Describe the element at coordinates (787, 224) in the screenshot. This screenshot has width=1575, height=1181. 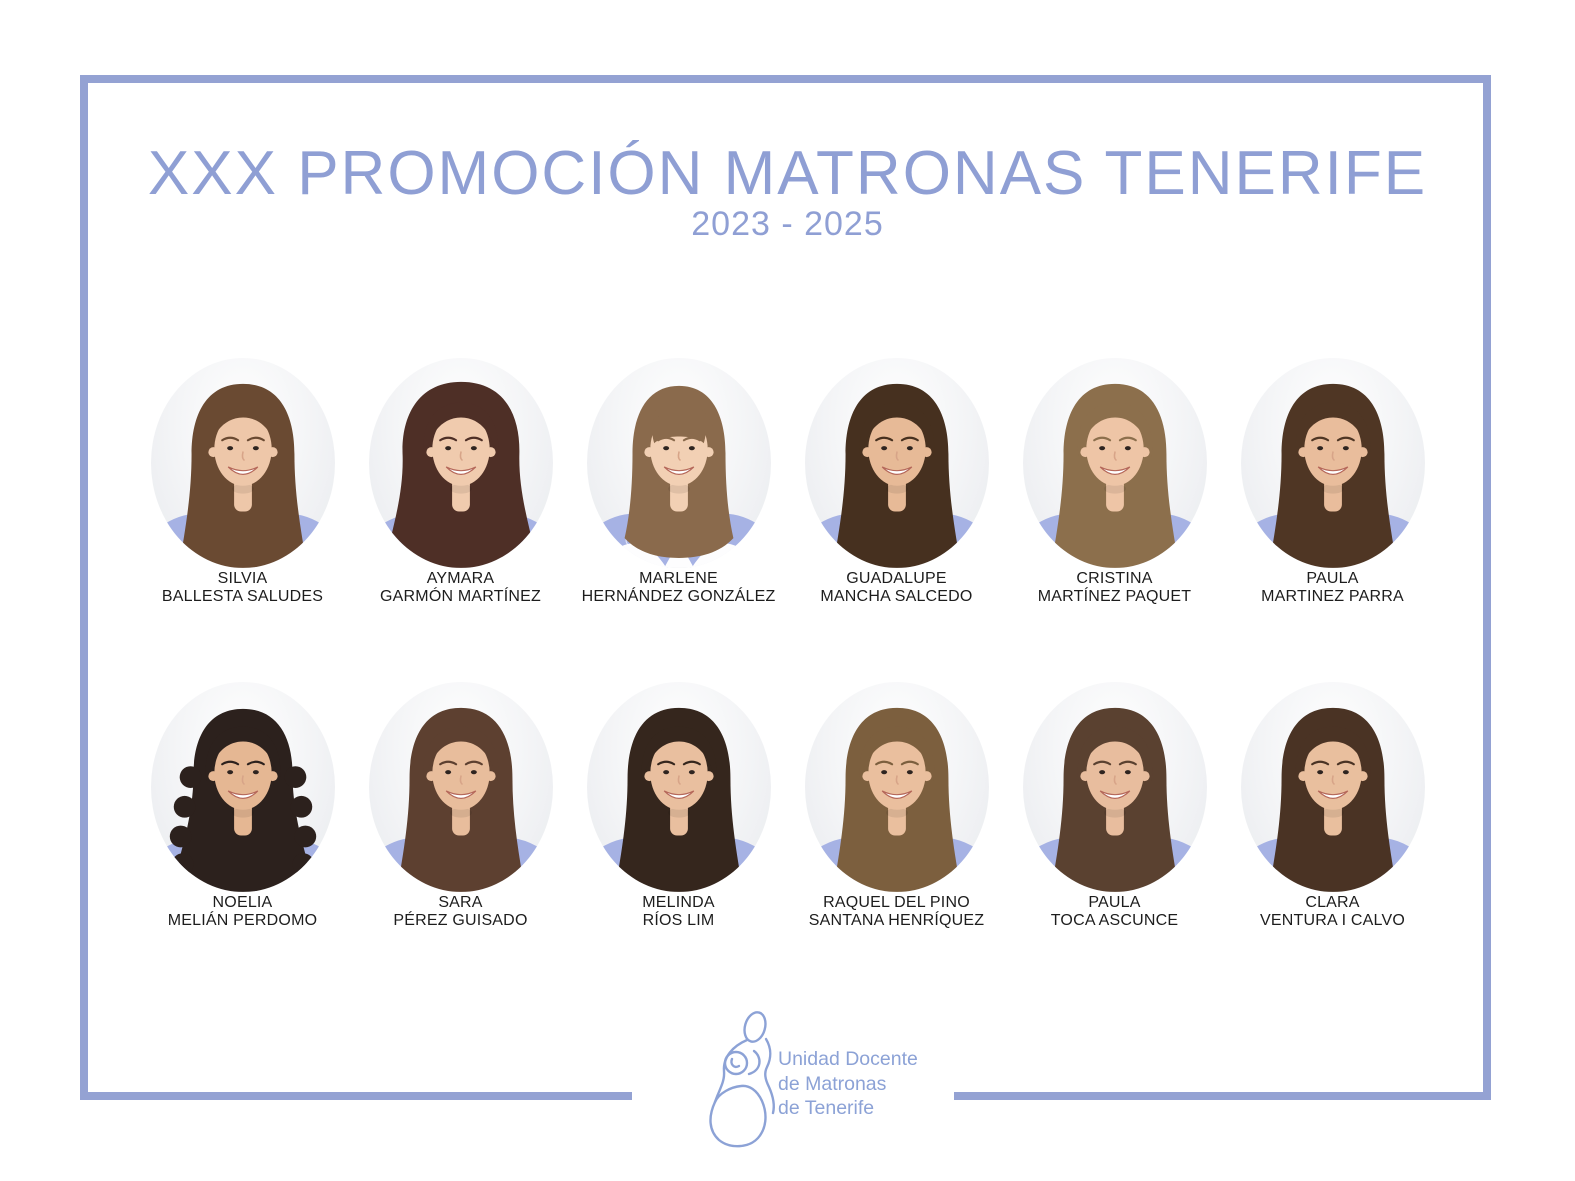
I see `poster-years: 2023 - 2025` at that location.